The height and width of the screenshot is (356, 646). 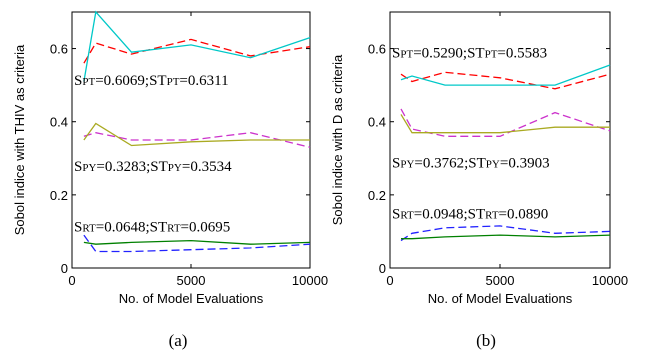 What do you see at coordinates (471, 163) in the screenshot?
I see `annotation-2: SPY=0.3762;STPY=0.3903` at bounding box center [471, 163].